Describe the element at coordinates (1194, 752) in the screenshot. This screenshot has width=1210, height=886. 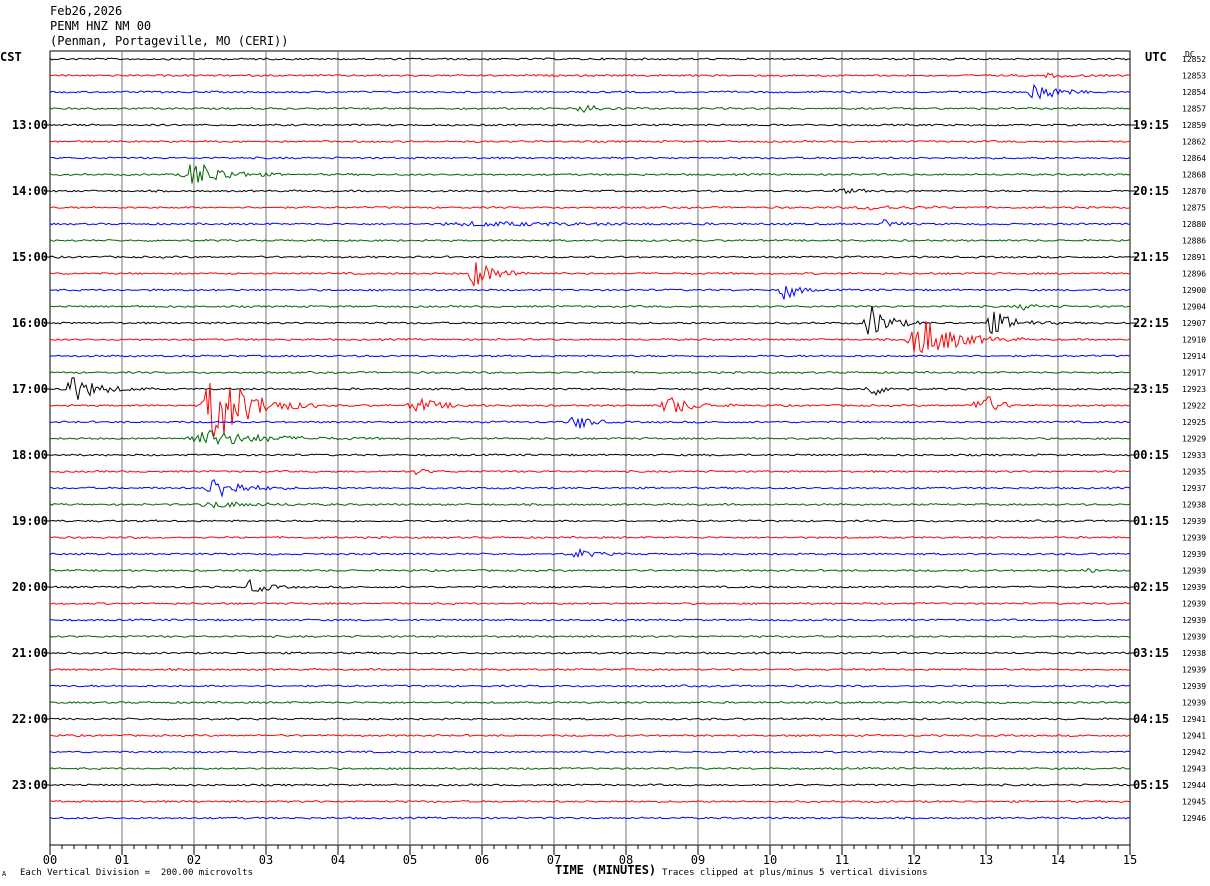
I see `dc-offset-label: 12942` at that location.